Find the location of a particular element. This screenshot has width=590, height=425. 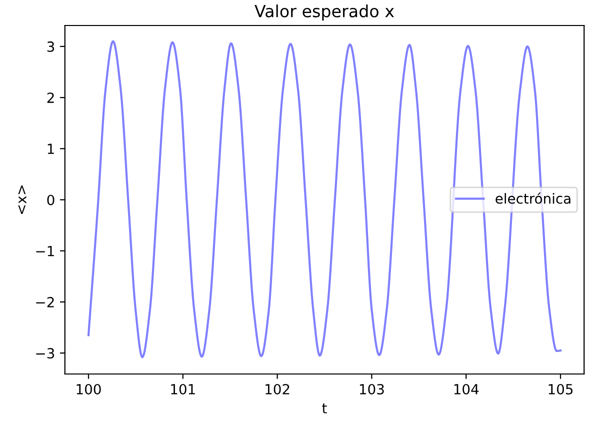

x-tick-label: 105 is located at coordinates (560, 389).